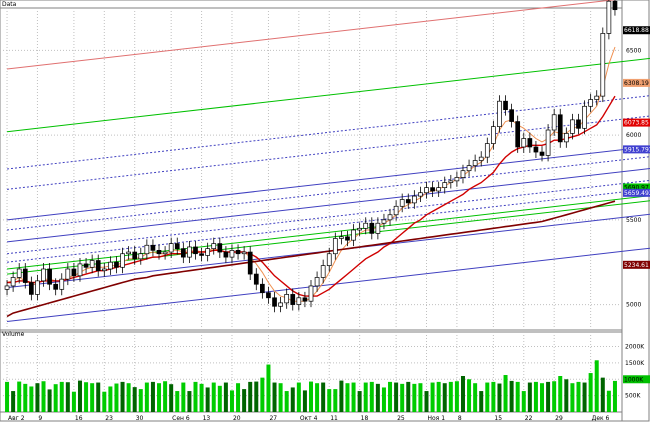 This screenshot has width=650, height=422. Describe the element at coordinates (40, 418) in the screenshot. I see `date-tick-label: 9` at that location.